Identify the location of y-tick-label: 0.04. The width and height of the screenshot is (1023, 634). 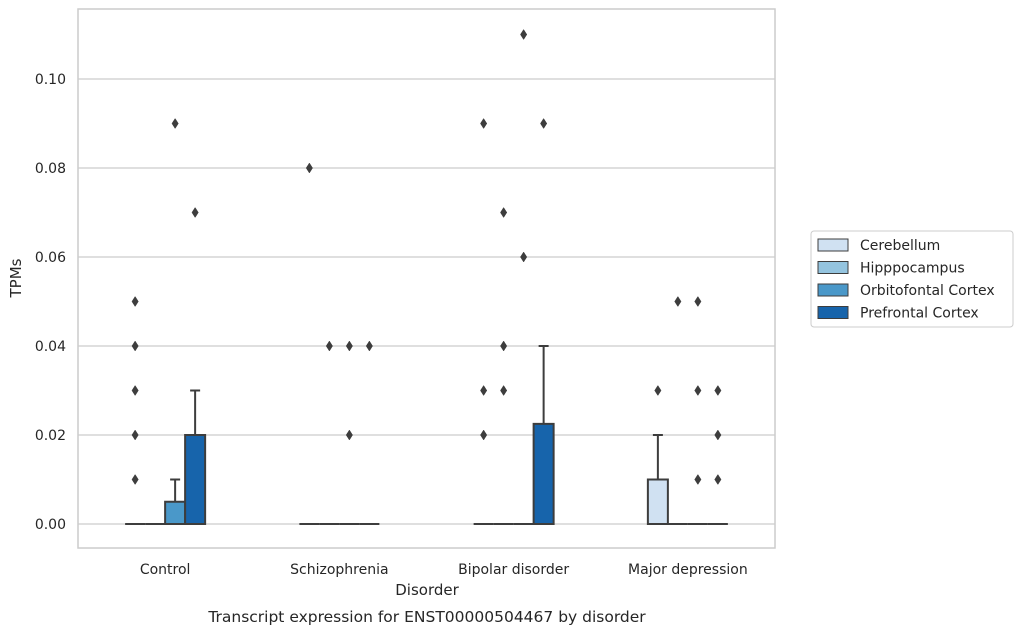
(50, 347).